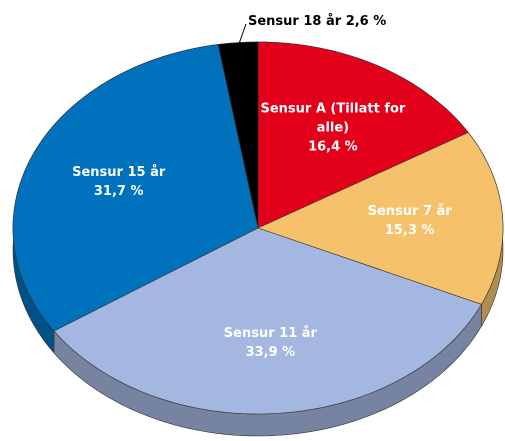  I want to click on slice-value: 33,9 %, so click(270, 352).